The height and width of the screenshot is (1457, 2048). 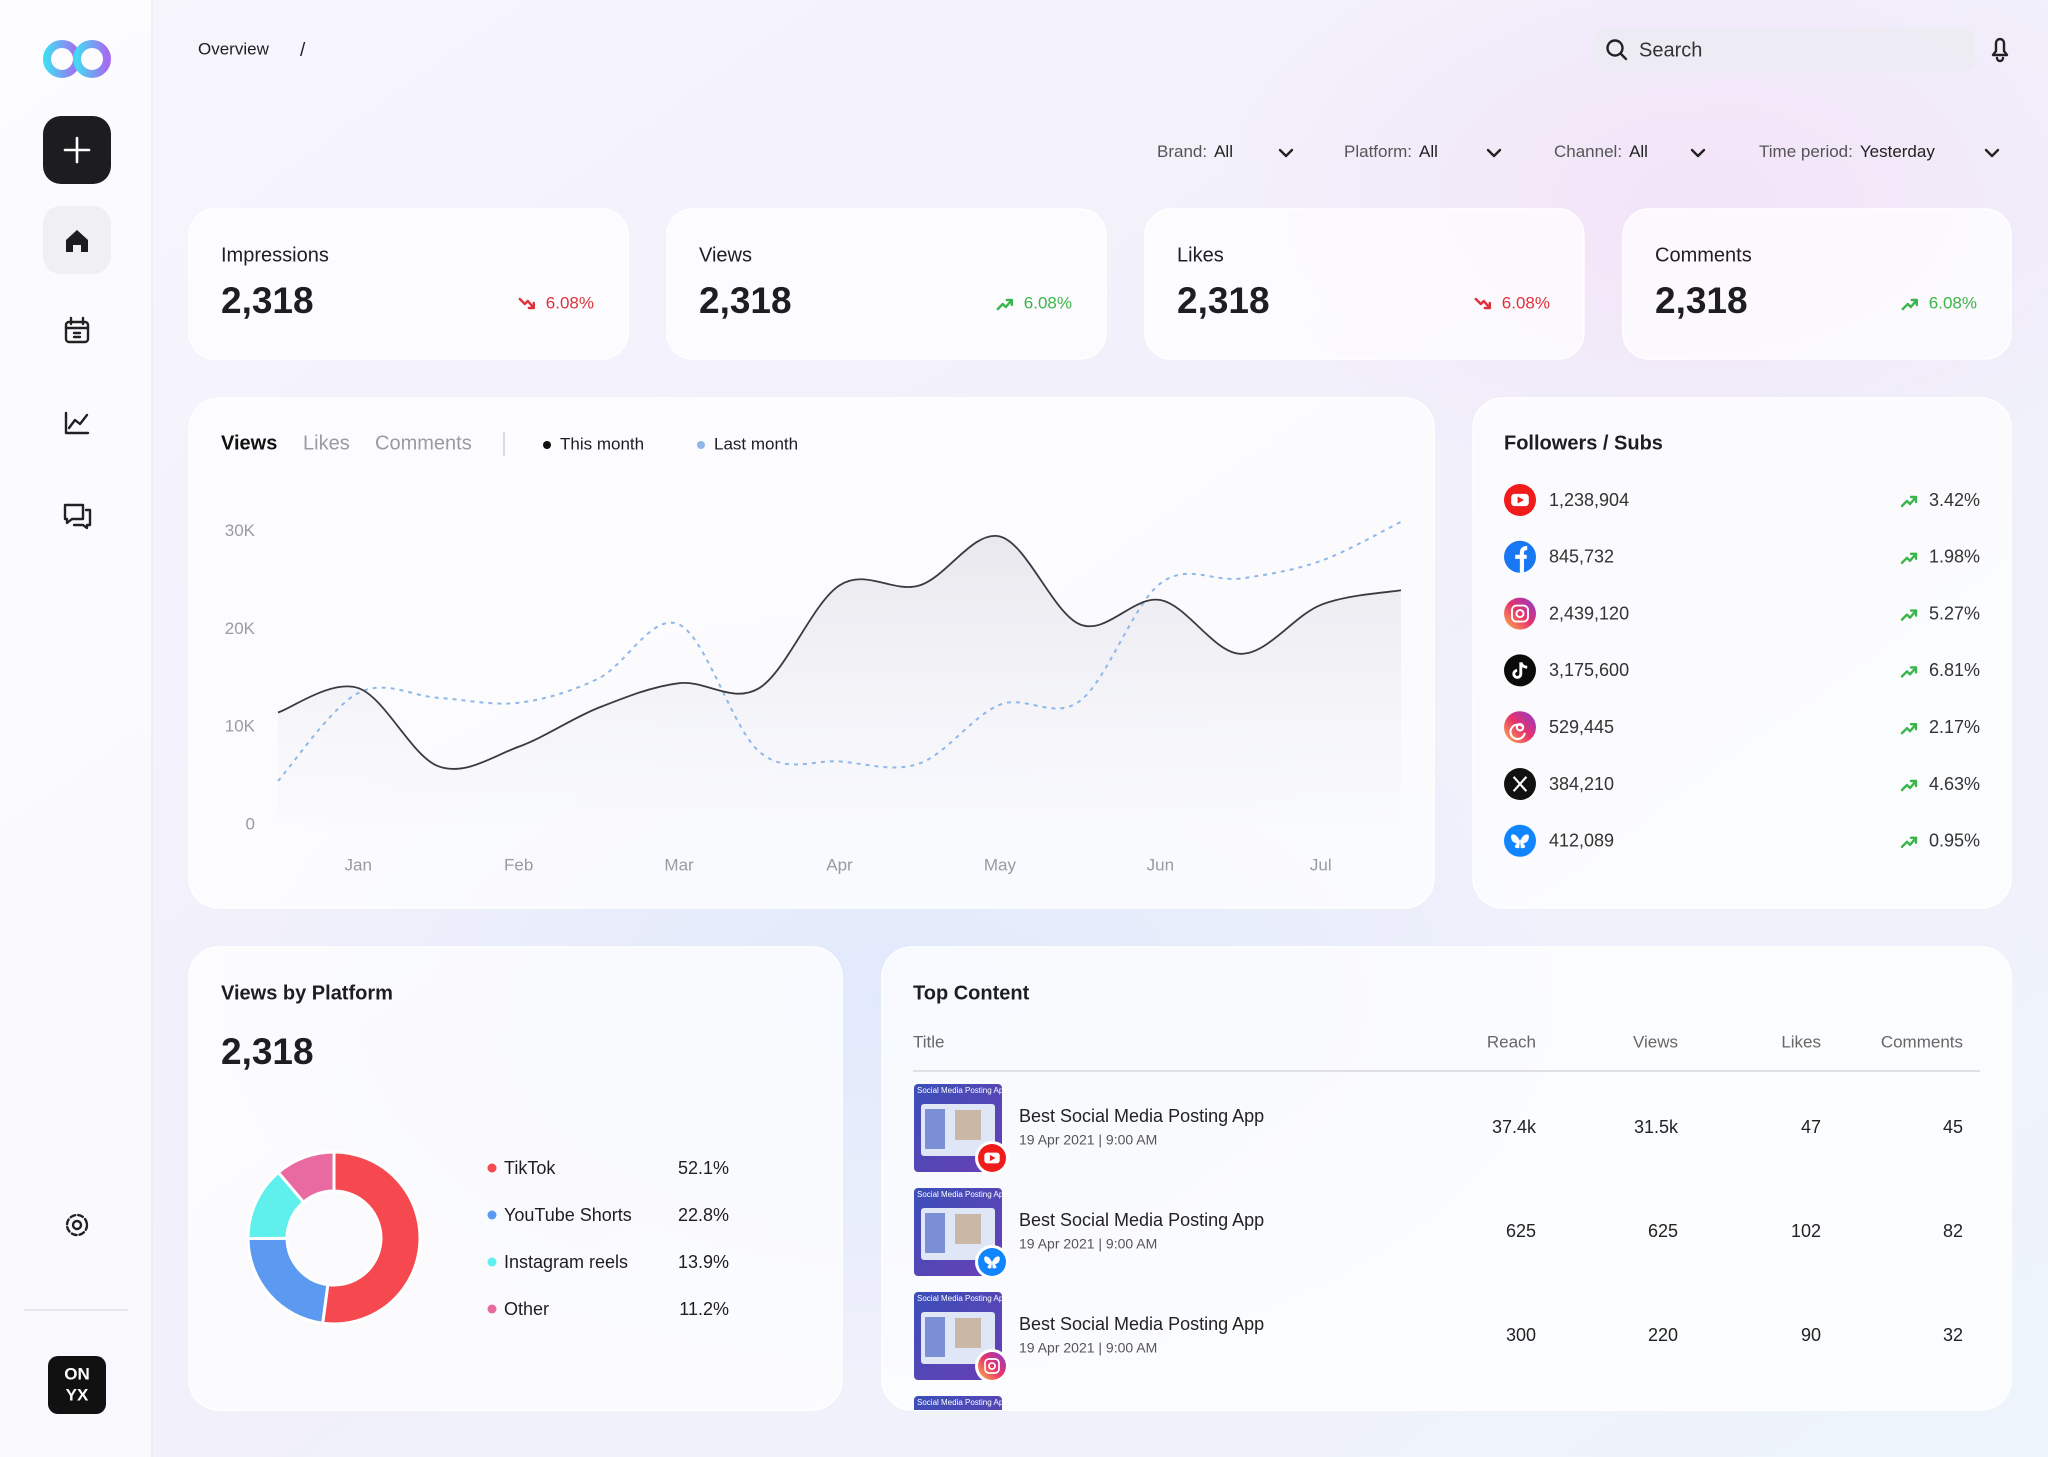 I want to click on follower-count: 2,439,120, so click(x=1589, y=613).